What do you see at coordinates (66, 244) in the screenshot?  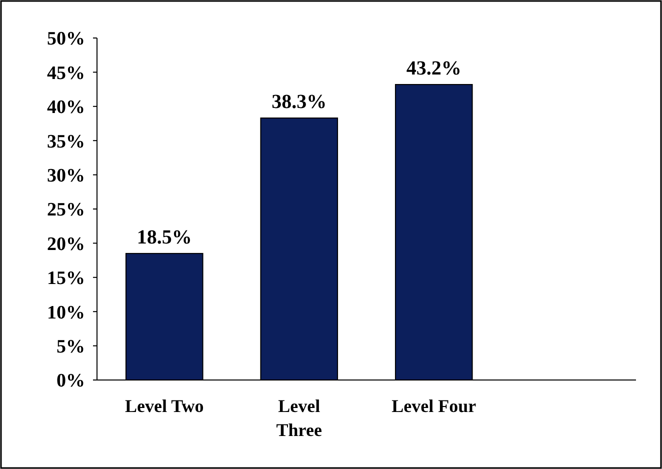 I see `y-tick-label: 20%` at bounding box center [66, 244].